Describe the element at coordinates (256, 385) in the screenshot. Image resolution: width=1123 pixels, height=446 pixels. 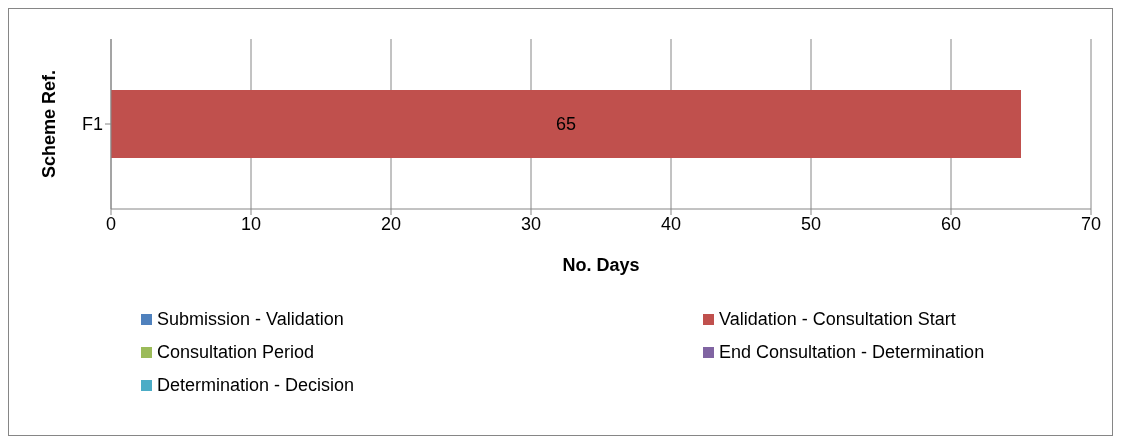
I see `legend-label: Determination - Decision` at that location.